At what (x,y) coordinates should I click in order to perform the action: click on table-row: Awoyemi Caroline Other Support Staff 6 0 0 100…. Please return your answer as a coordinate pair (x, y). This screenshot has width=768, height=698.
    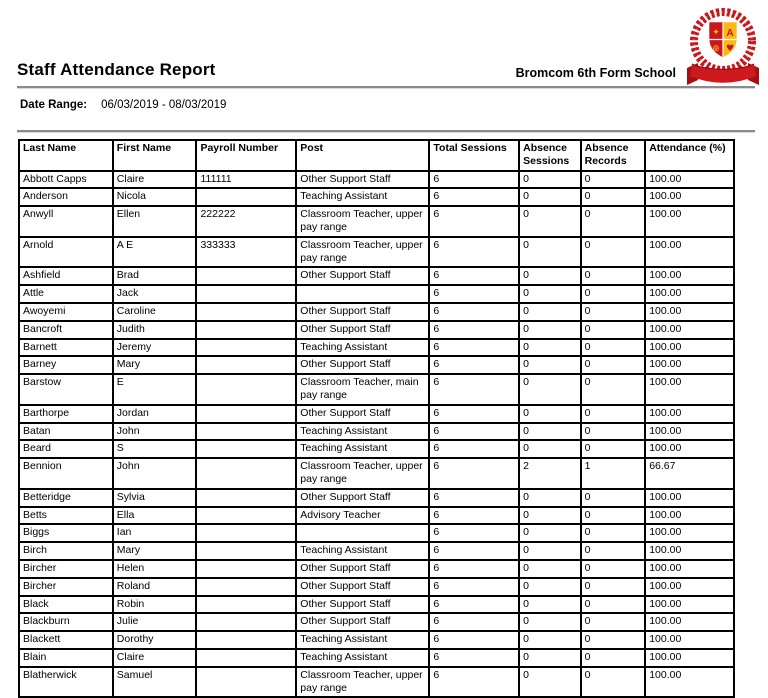
    Looking at the image, I should click on (376, 311).